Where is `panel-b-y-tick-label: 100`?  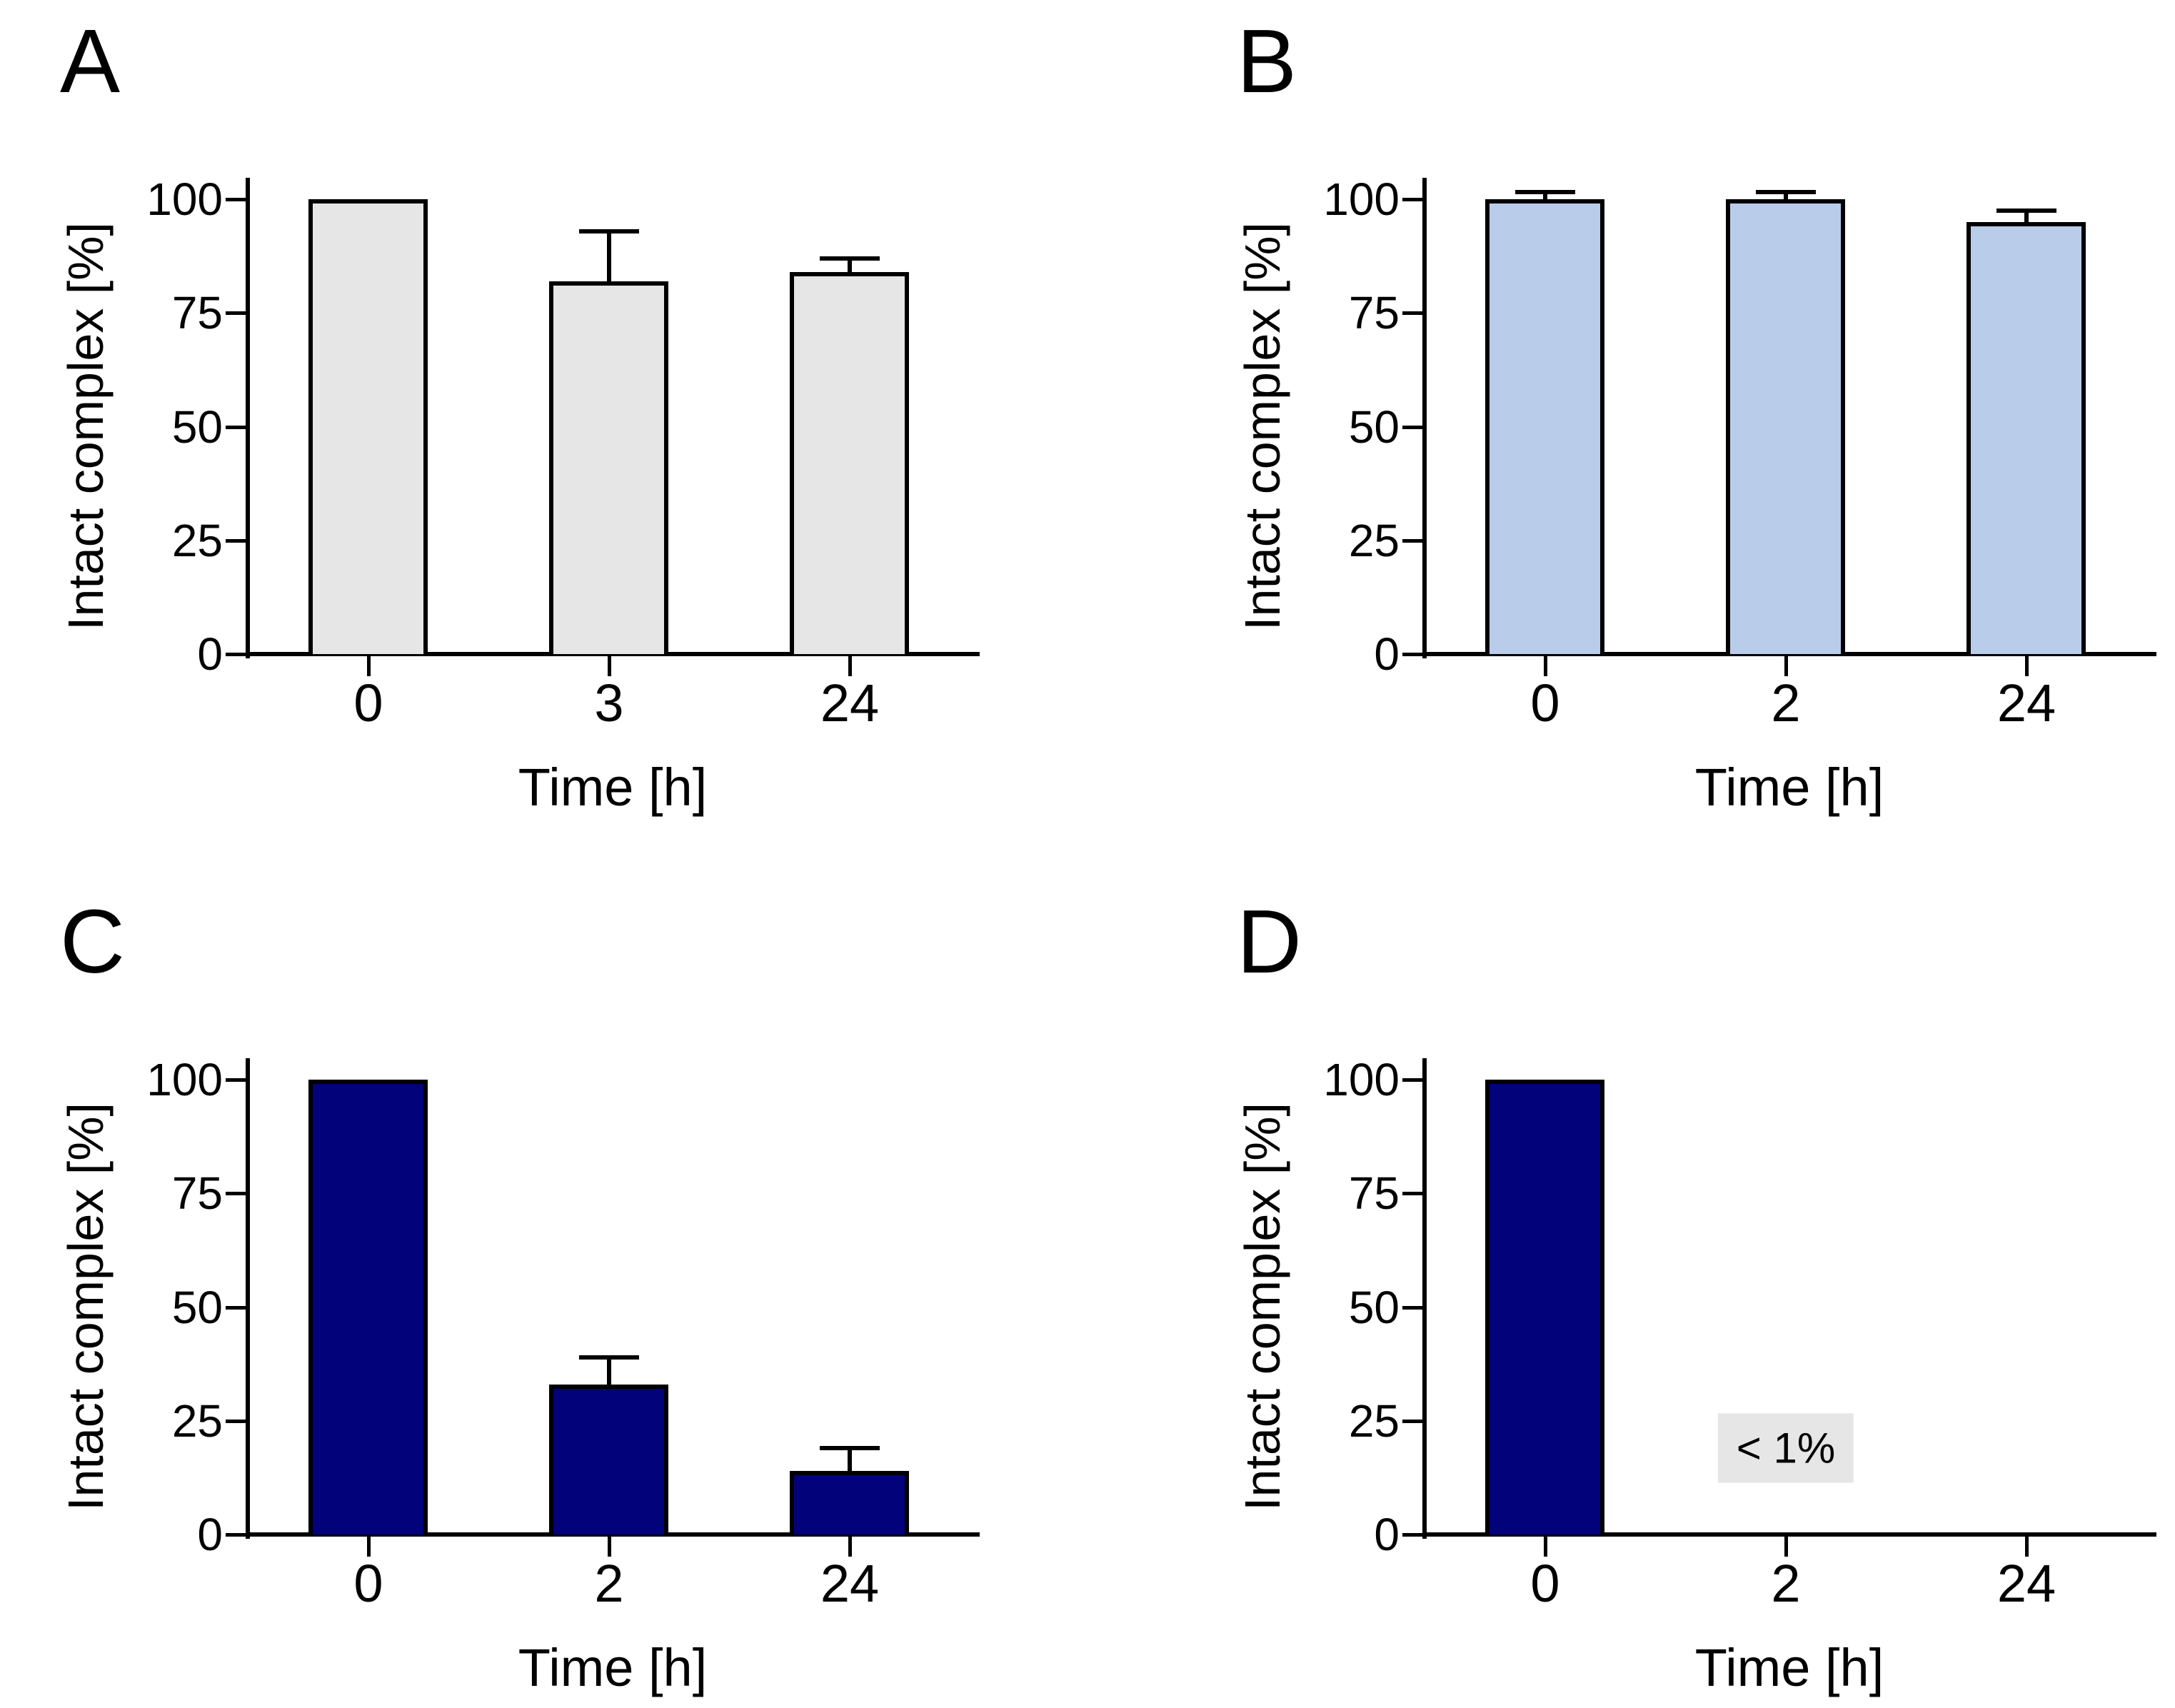
panel-b-y-tick-label: 100 is located at coordinates (1361, 199).